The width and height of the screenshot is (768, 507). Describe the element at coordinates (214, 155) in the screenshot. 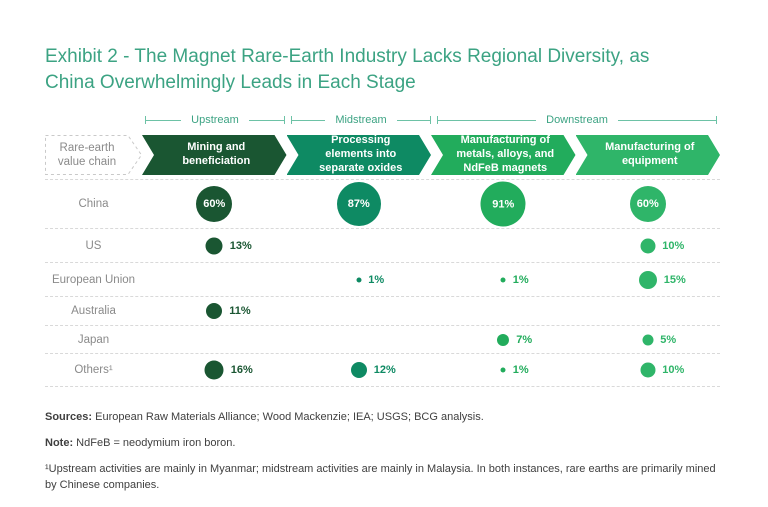

I see `stage-chevron-mining: Mining and beneficiation` at that location.